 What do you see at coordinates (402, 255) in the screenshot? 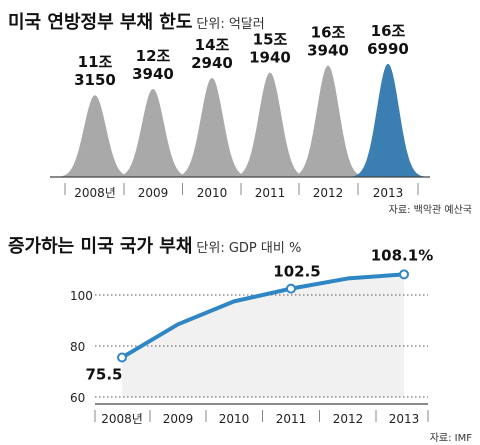
I see `chart2-data-label-5: 108.1%` at bounding box center [402, 255].